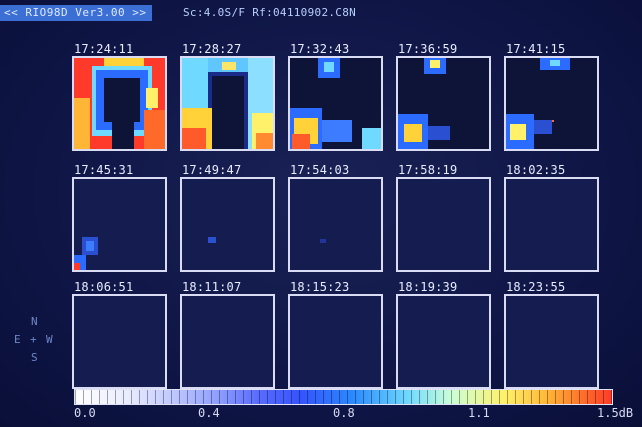 This screenshot has width=642, height=427. Describe the element at coordinates (209, 413) in the screenshot. I see `scale-label: 0.4` at that location.